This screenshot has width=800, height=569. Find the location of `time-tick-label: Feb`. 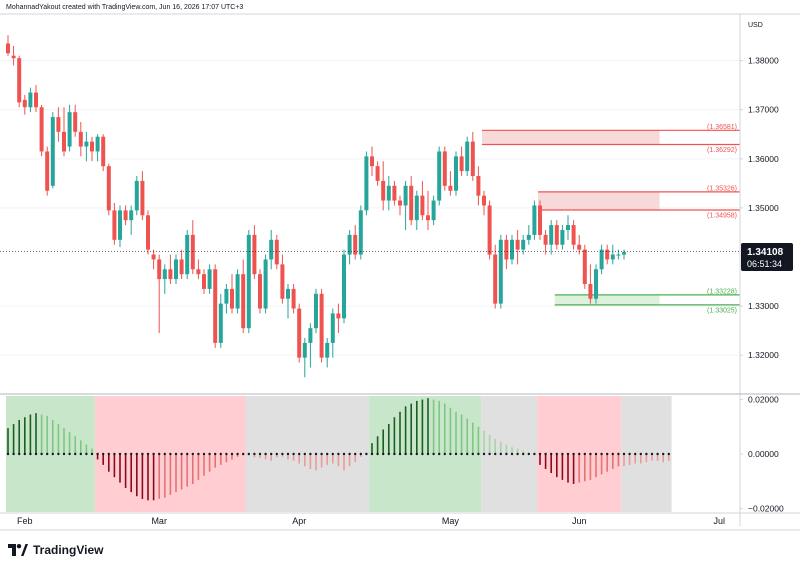

time-tick-label: Feb is located at coordinates (25, 521).